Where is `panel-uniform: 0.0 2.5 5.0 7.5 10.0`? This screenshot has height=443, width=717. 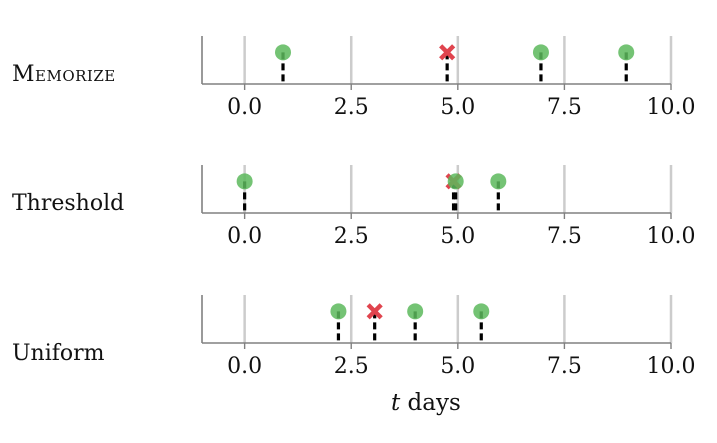 panel-uniform: 0.0 2.5 5.0 7.5 10.0 is located at coordinates (448, 337).